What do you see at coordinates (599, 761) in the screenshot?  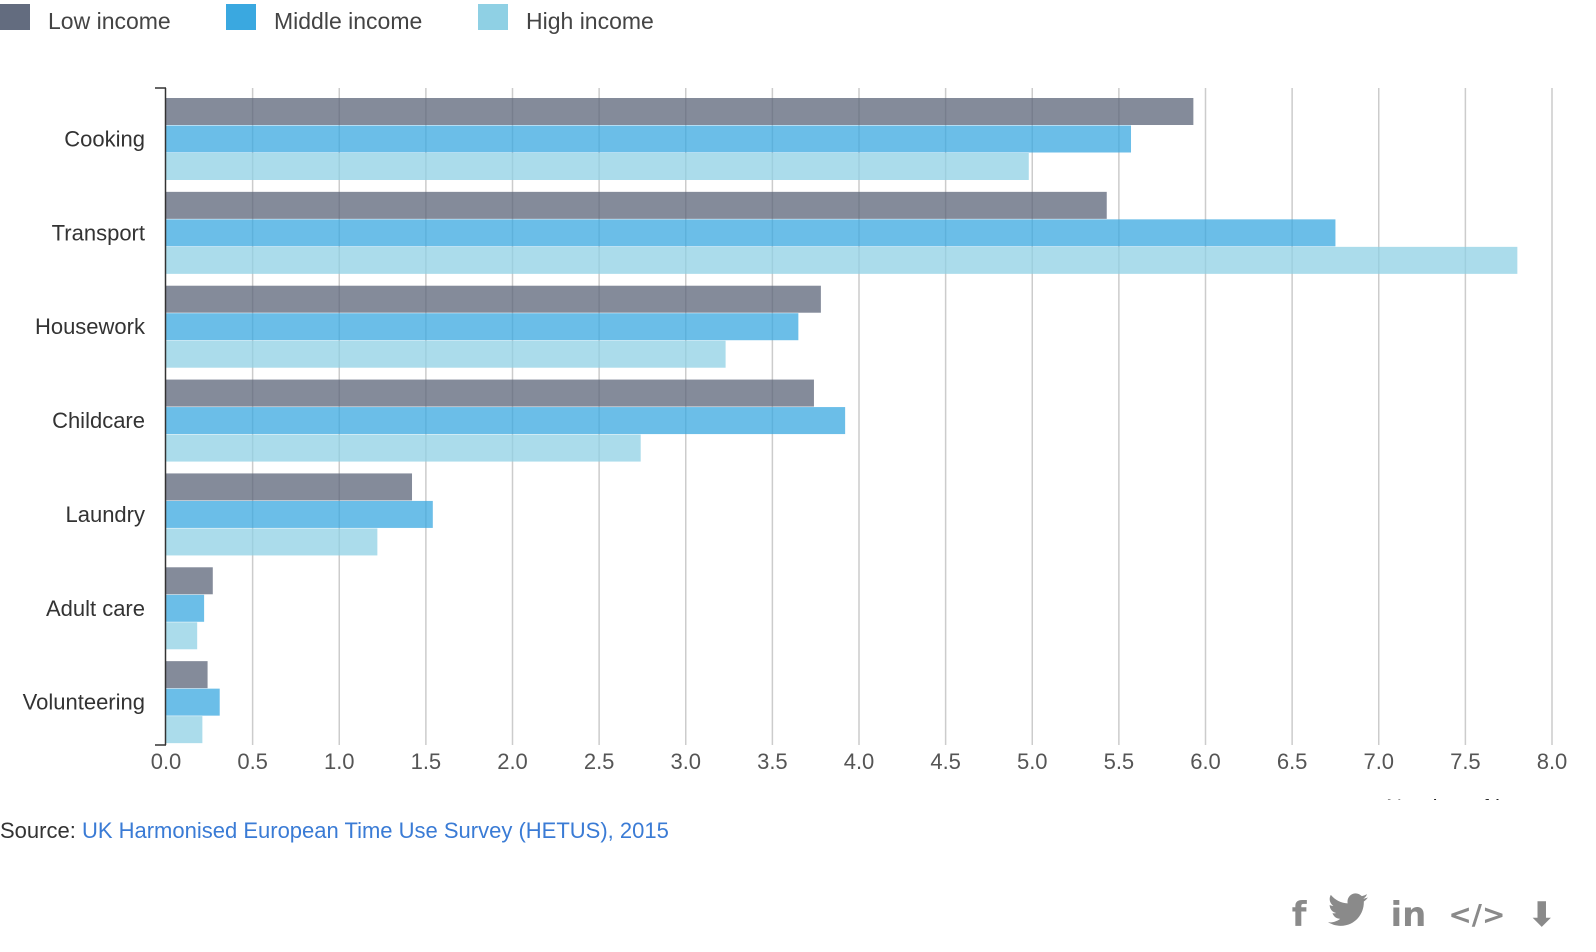 I see `x-tick-label: 2.5` at bounding box center [599, 761].